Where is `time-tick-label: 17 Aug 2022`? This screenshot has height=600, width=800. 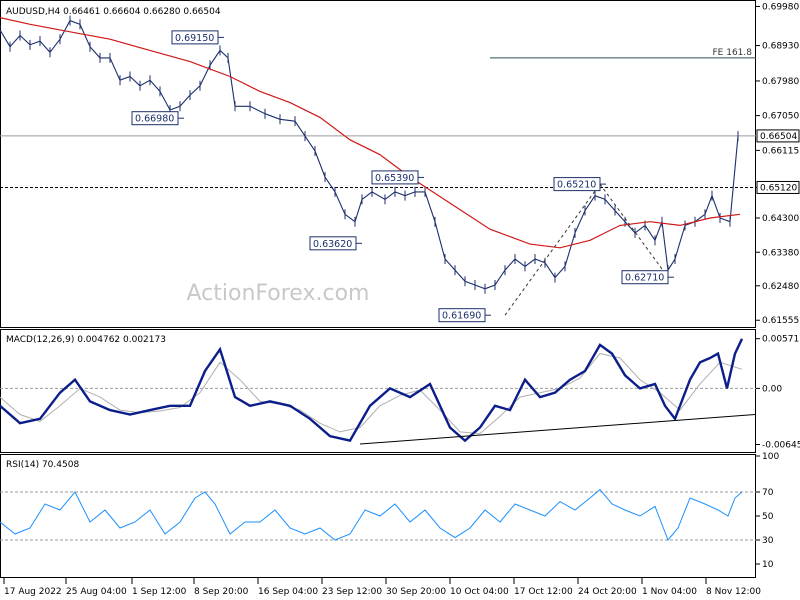
time-tick-label: 17 Aug 2022 is located at coordinates (33, 592).